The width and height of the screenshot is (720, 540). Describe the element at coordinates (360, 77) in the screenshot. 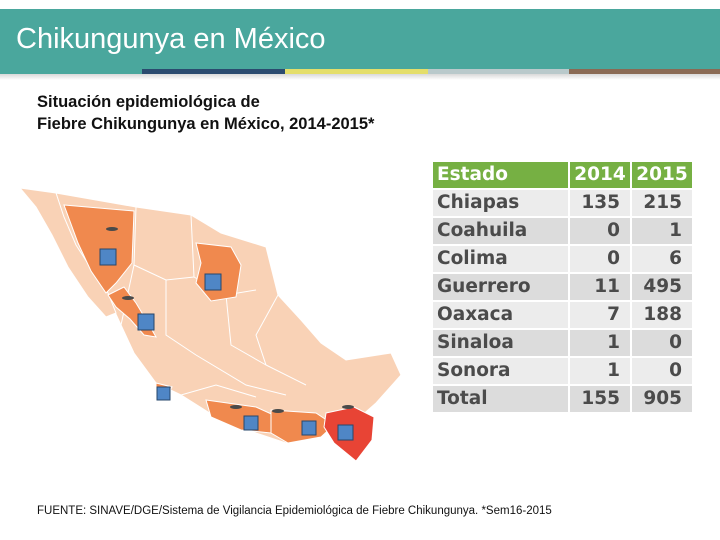

I see `title-shadow` at that location.